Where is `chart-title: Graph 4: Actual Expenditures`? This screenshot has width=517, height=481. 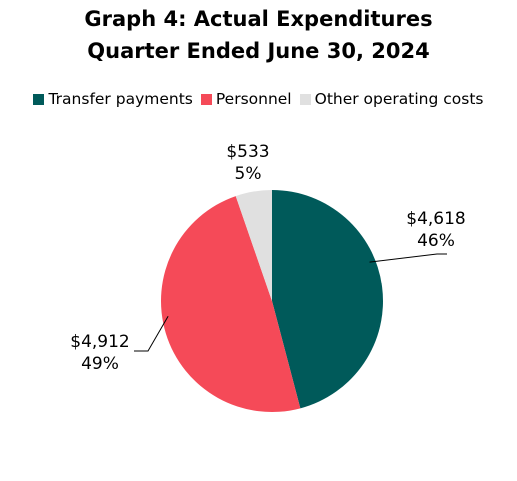
chart-title: Graph 4: Actual Expenditures is located at coordinates (258, 19).